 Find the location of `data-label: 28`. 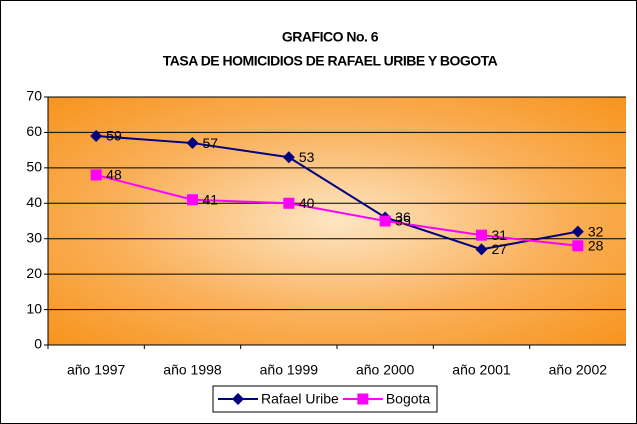

data-label: 28 is located at coordinates (596, 246).